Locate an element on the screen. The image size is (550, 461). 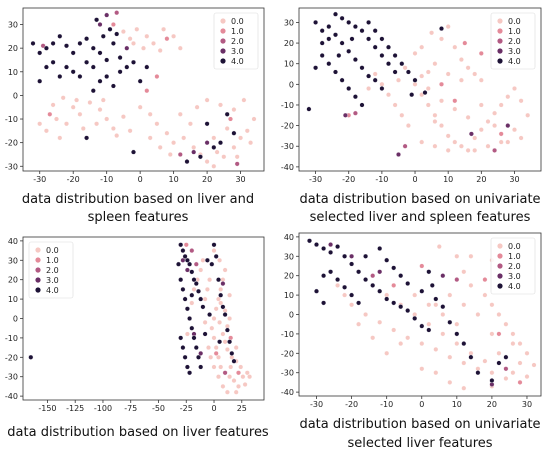
legend-box is located at coordinates (51, 270).